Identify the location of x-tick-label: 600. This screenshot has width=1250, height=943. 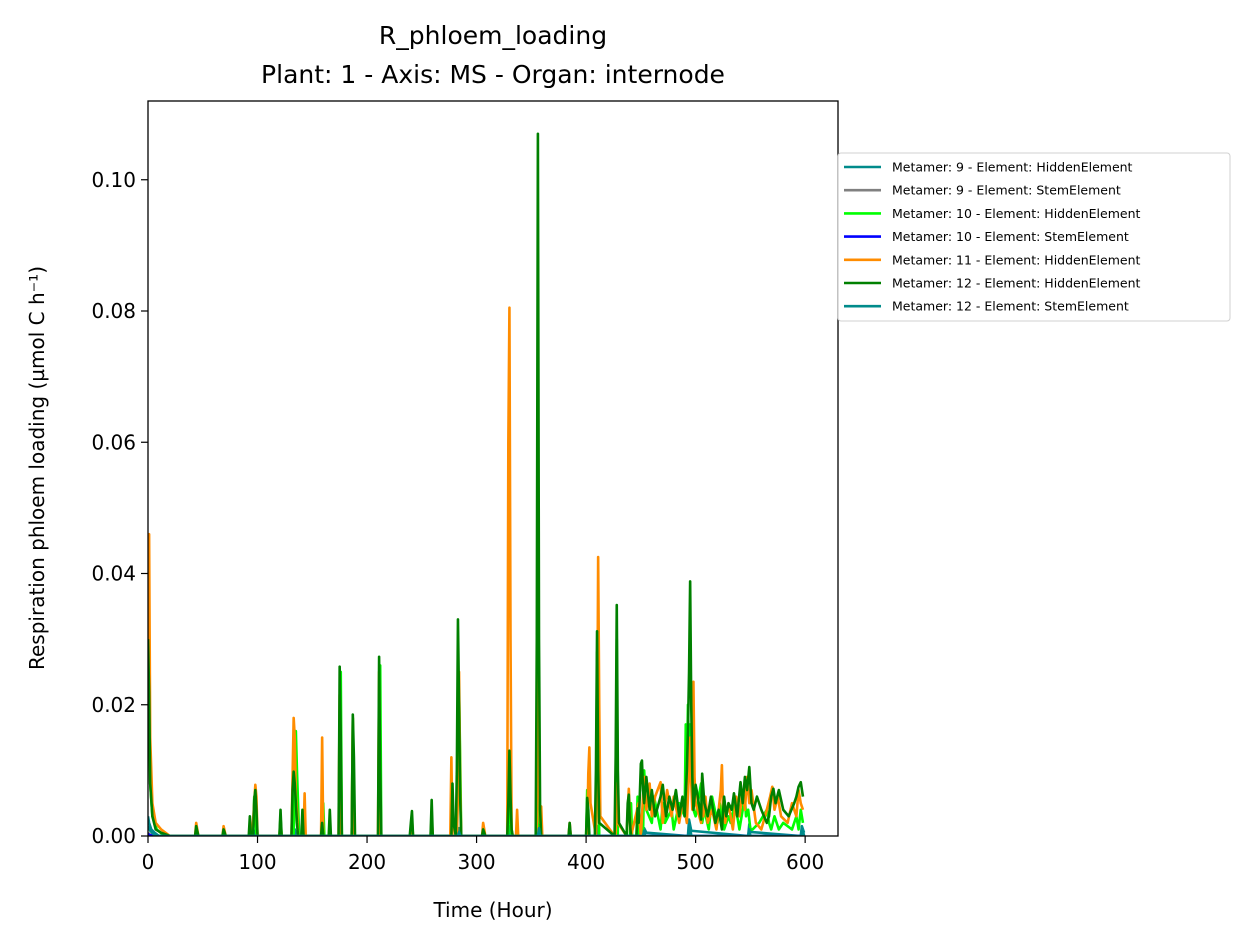
(805, 862).